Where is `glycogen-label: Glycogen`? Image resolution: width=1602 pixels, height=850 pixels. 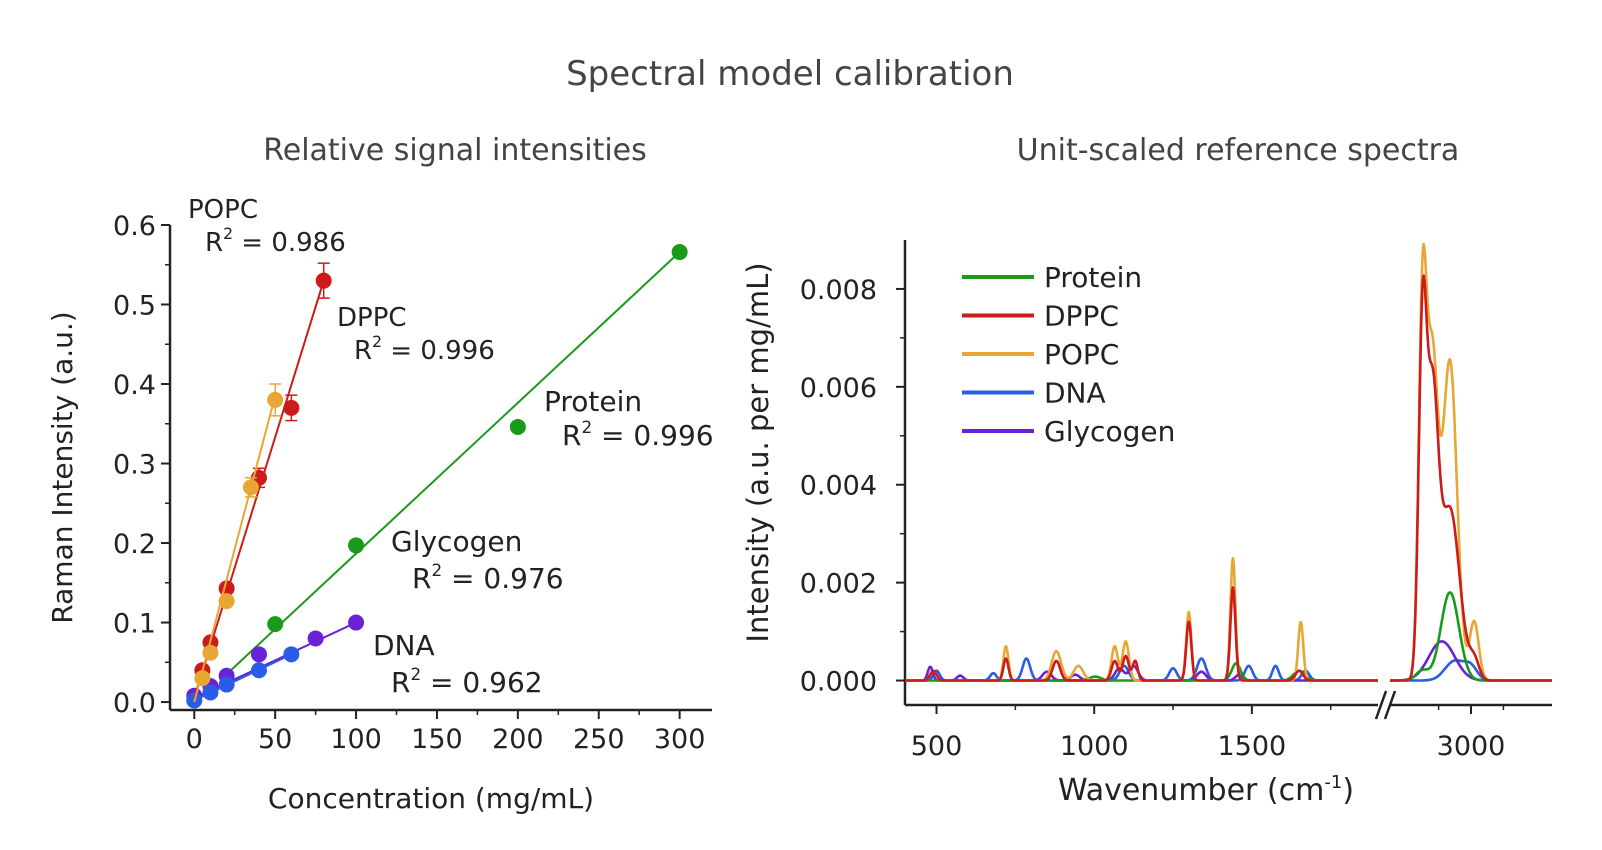
glycogen-label: Glycogen is located at coordinates (456, 541).